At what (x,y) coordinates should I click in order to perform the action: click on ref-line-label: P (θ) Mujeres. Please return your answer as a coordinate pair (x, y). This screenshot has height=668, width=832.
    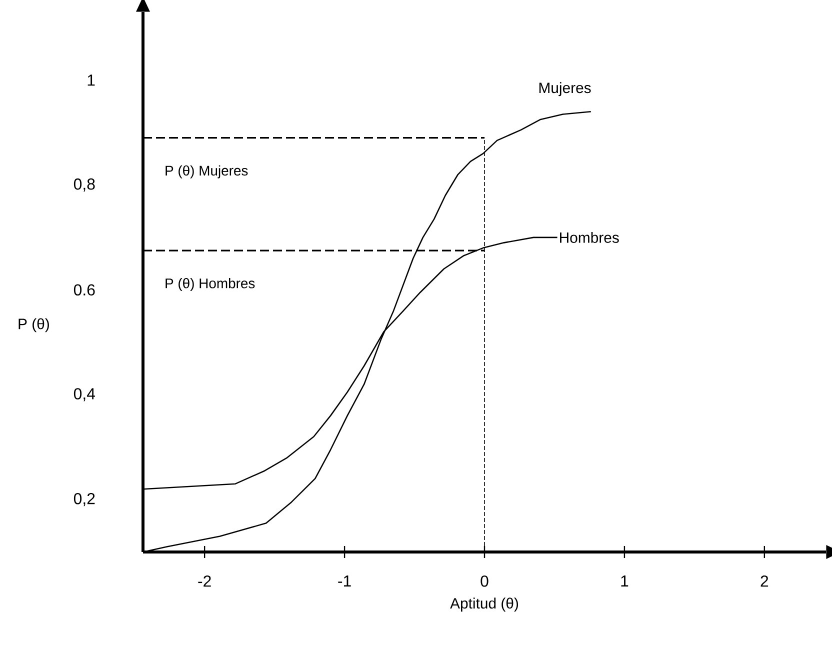
    Looking at the image, I should click on (207, 171).